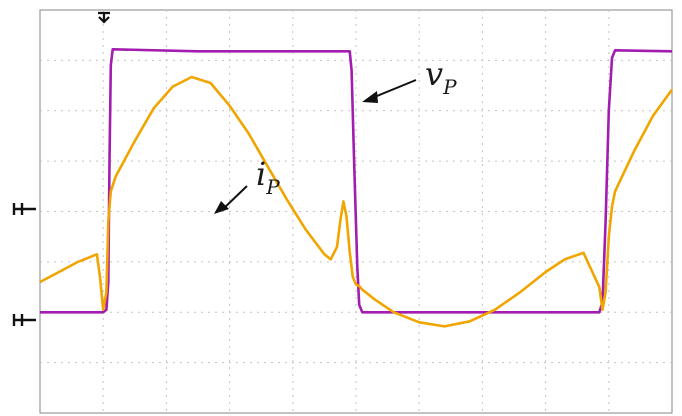  I want to click on ground-marker-ch1, so click(24, 209).